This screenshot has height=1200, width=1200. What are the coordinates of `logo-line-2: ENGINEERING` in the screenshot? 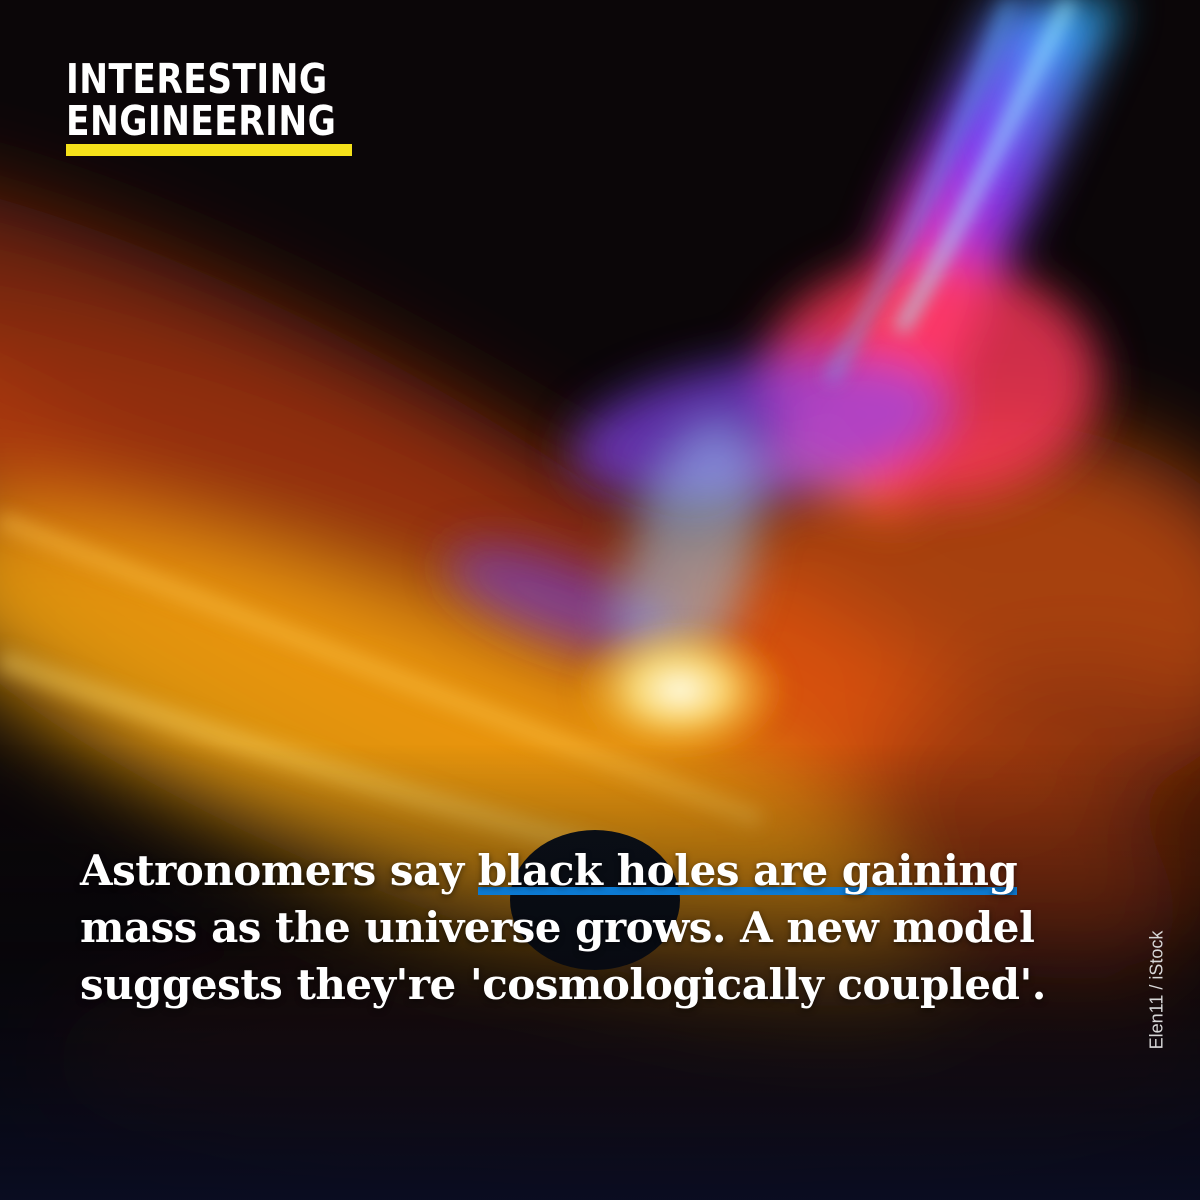 It's located at (201, 121).